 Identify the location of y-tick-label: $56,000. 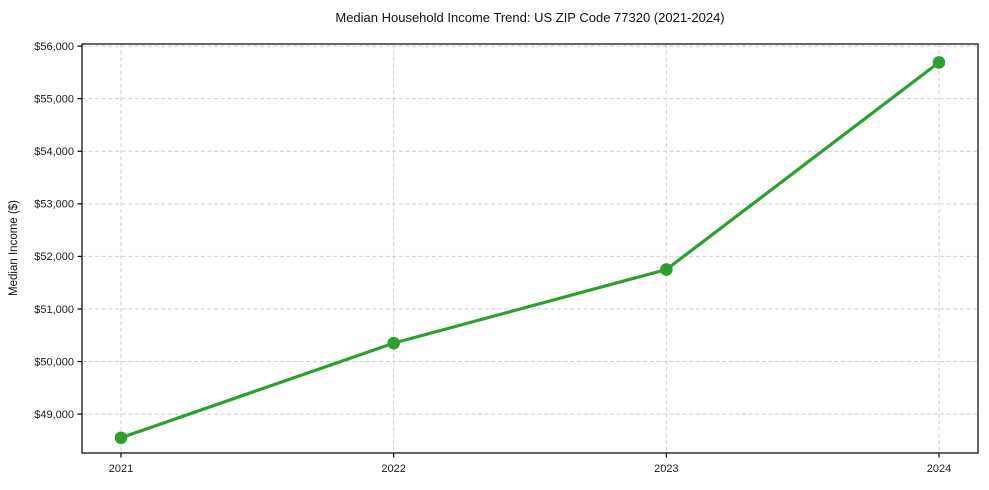
(54, 47).